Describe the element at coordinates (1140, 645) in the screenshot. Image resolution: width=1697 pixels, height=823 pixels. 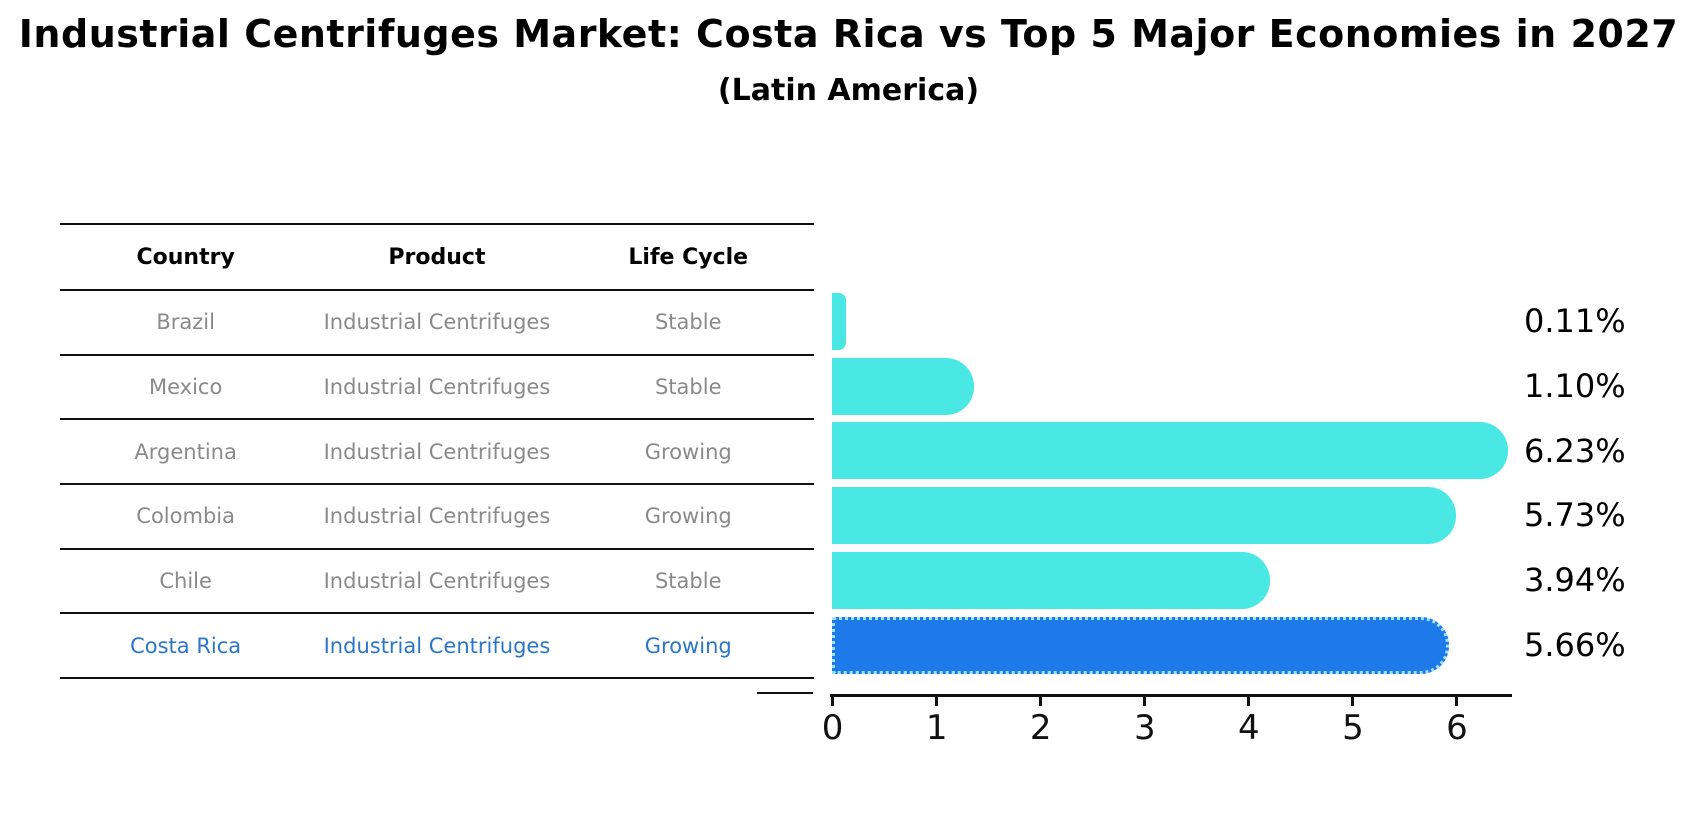
I see `bar-highlight-costa-rica` at that location.